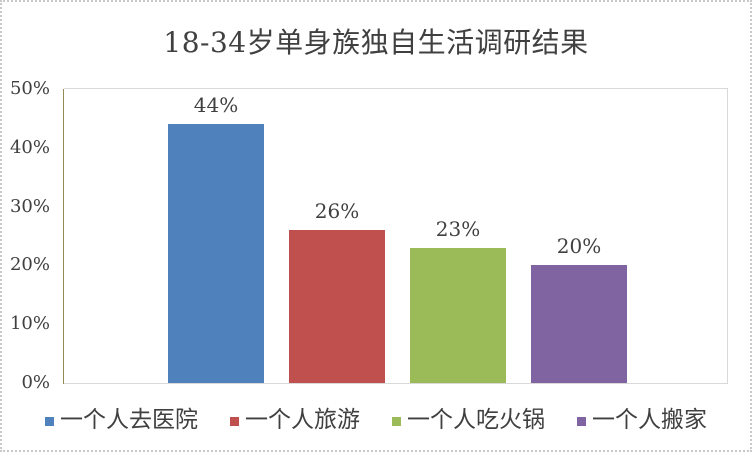 This screenshot has height=452, width=752. I want to click on bar-label-1: 26%, so click(337, 211).